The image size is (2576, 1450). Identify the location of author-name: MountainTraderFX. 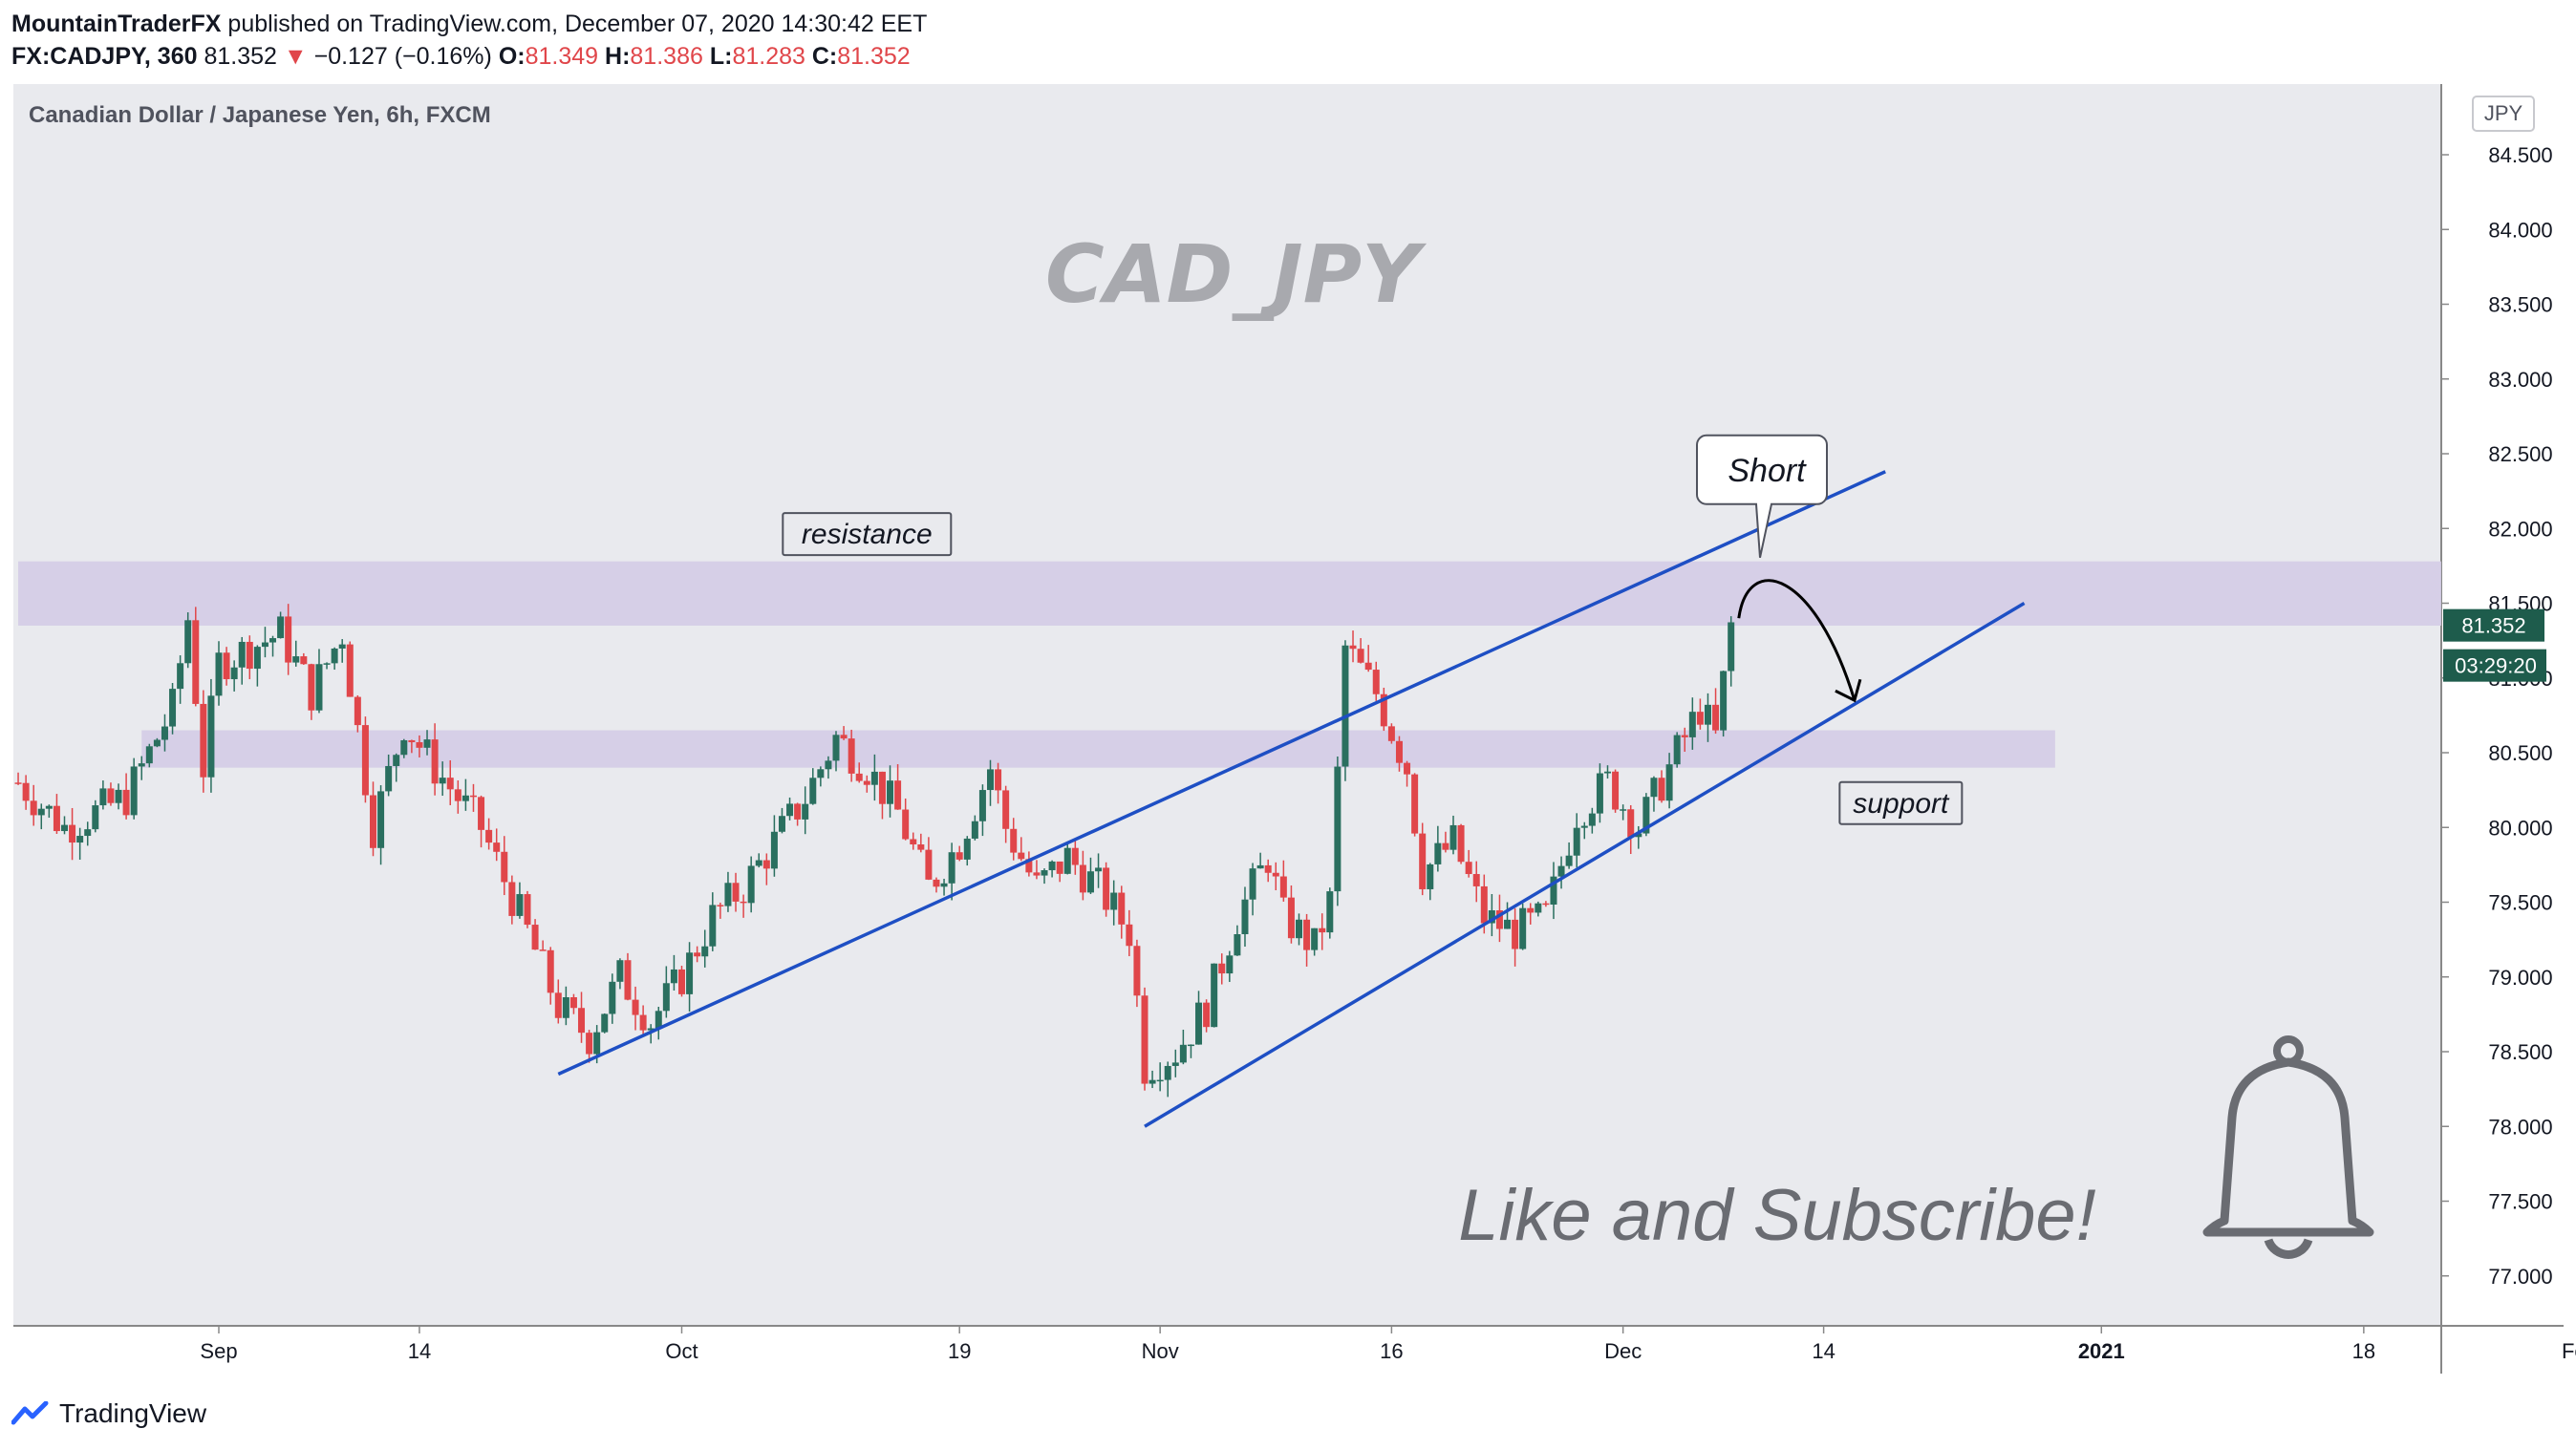
(116, 24).